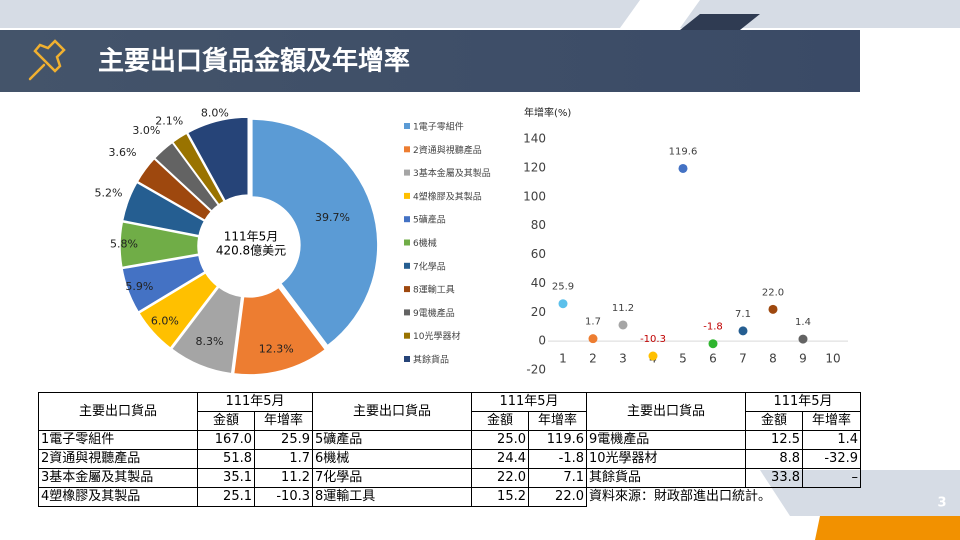 This screenshot has width=960, height=540. Describe the element at coordinates (118, 440) in the screenshot. I see `cell-name: 1電子零組件` at that location.